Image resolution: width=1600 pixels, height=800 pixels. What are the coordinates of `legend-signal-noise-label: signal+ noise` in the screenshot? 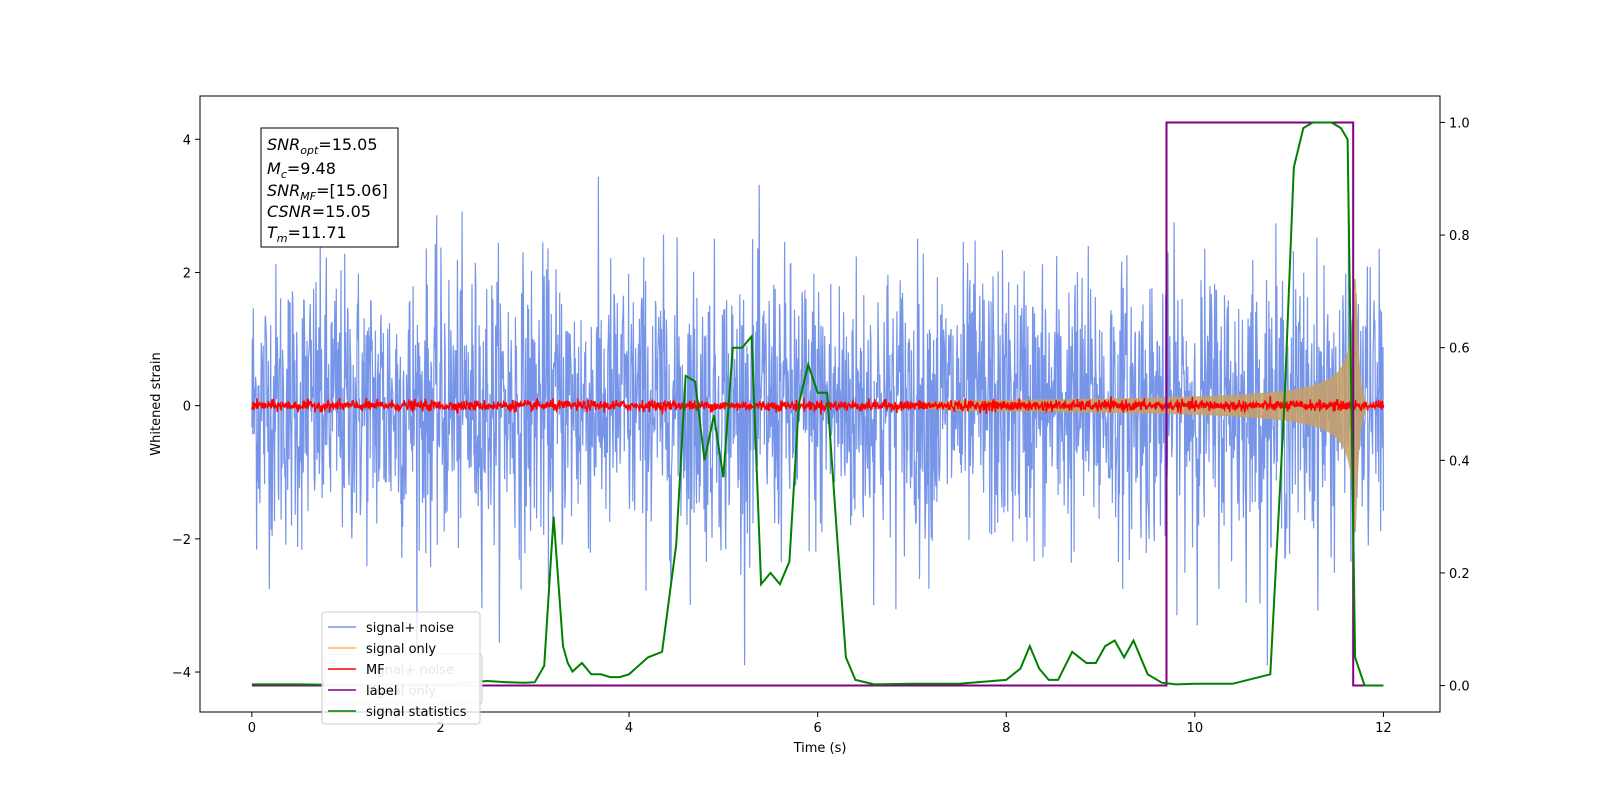 It's located at (410, 628).